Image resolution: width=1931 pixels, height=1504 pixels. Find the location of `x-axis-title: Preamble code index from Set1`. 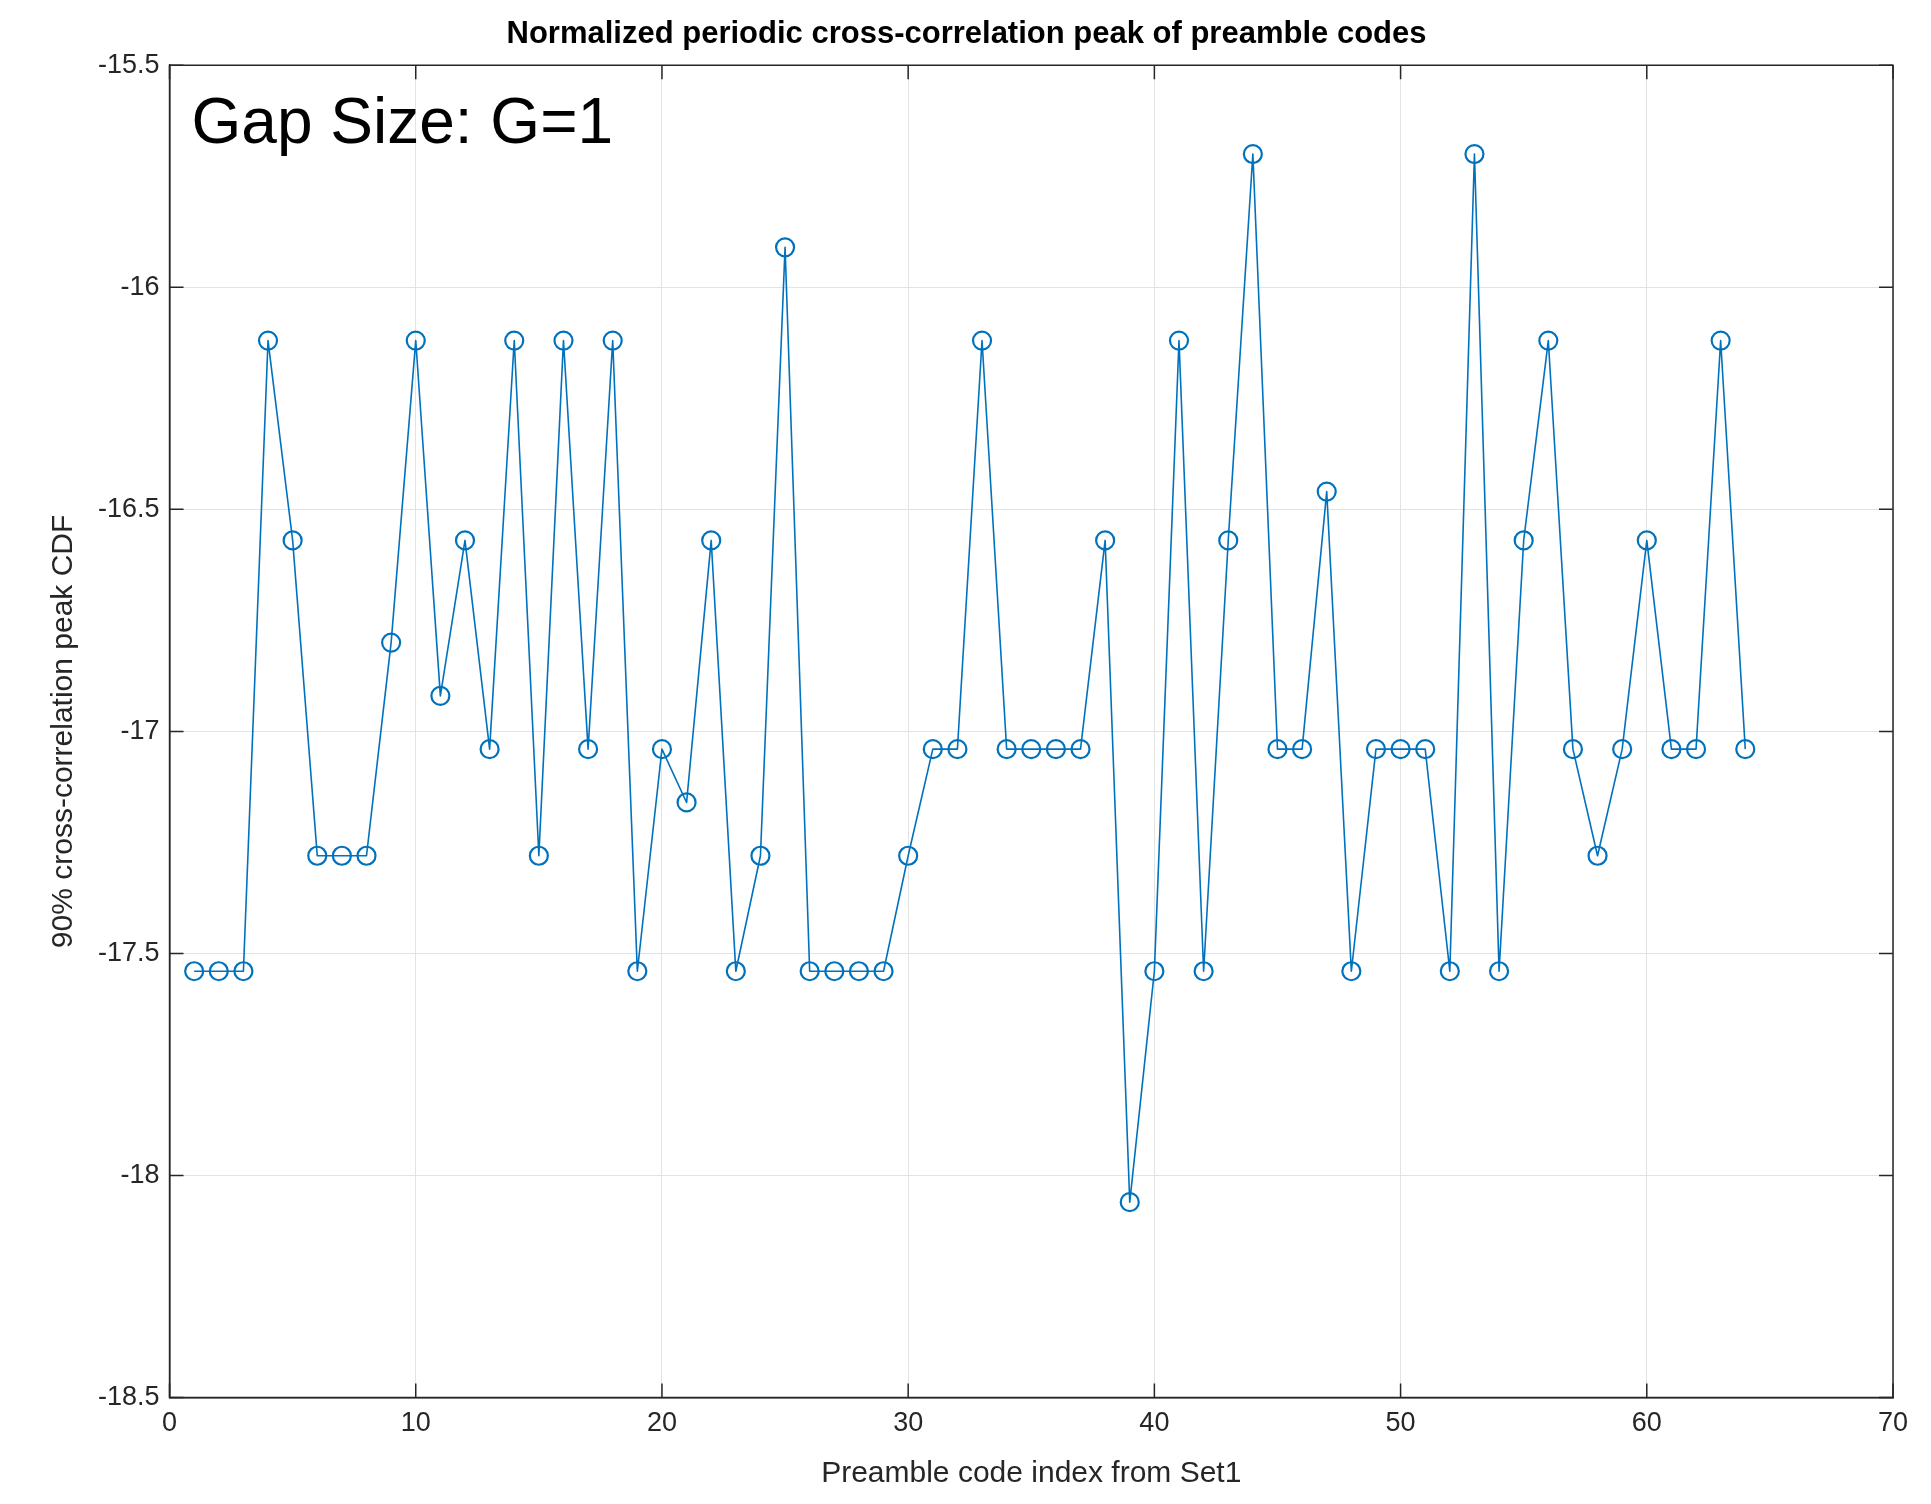

x-axis-title: Preamble code index from Set1 is located at coordinates (1031, 1472).